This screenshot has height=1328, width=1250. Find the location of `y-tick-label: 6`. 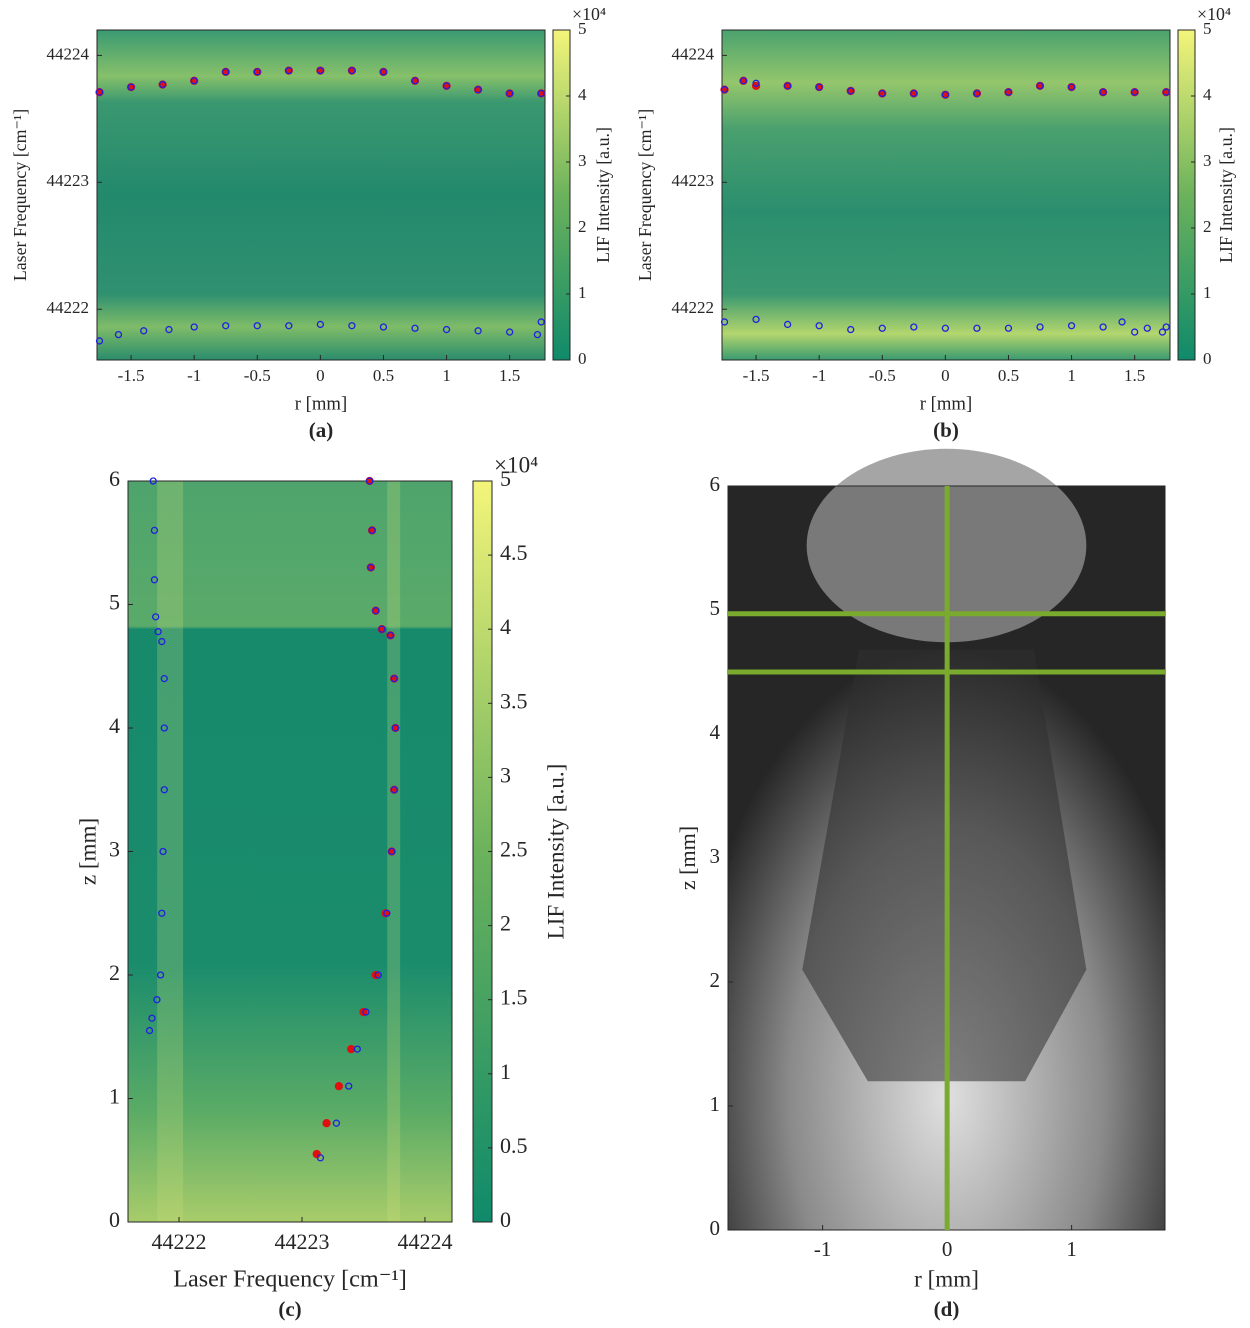

y-tick-label: 6 is located at coordinates (715, 484).